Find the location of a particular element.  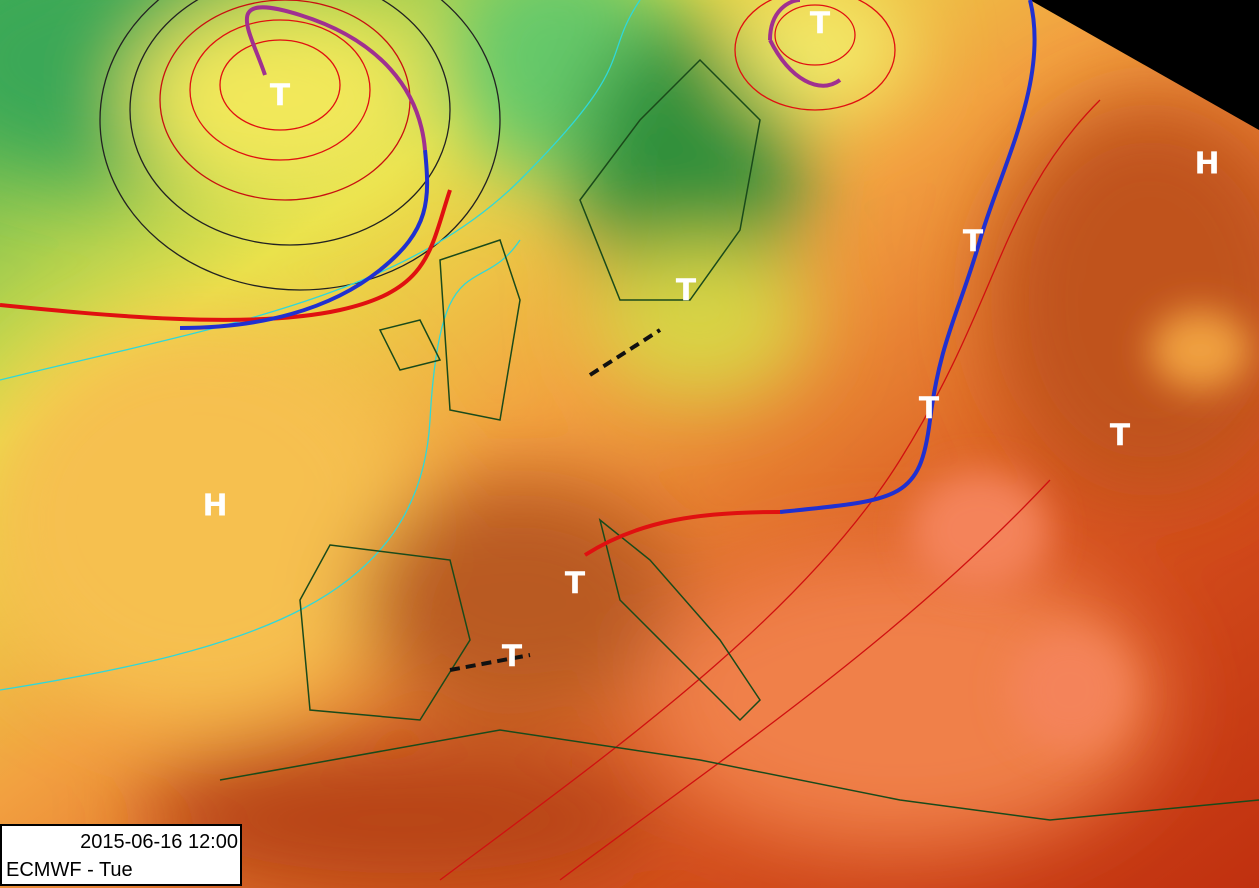

datetime: 2015-06-16 12:00 is located at coordinates (159, 842).